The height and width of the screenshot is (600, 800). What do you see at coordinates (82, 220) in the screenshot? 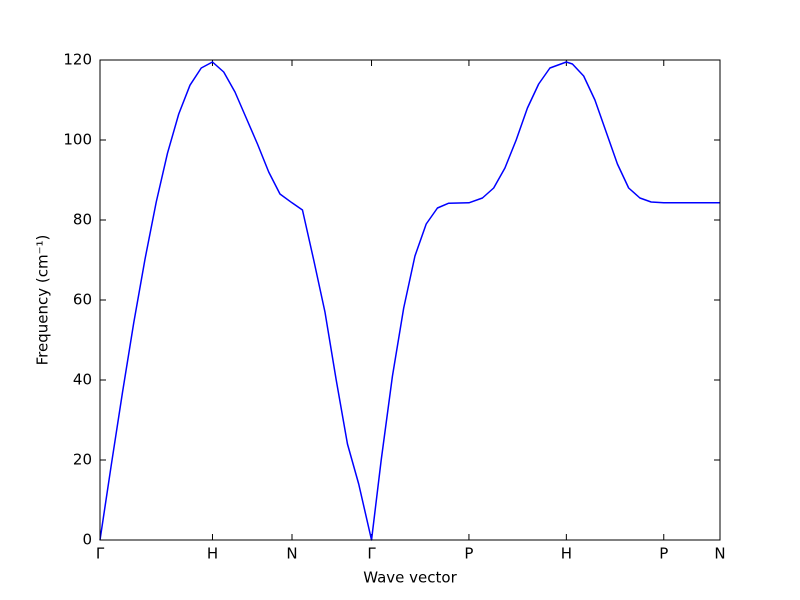
I see `y-tick-label: 80` at bounding box center [82, 220].